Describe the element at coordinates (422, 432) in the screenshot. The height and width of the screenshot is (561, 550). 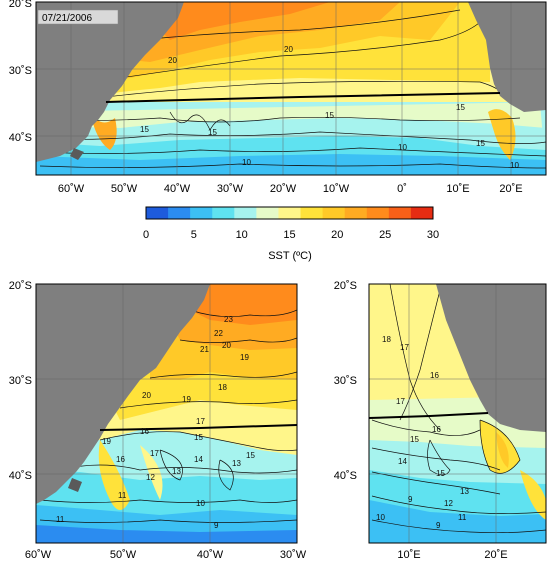
I see `right-contour-labels: 18 17 16 17 15 16 14 15 13 12 11 10 9 9` at that location.